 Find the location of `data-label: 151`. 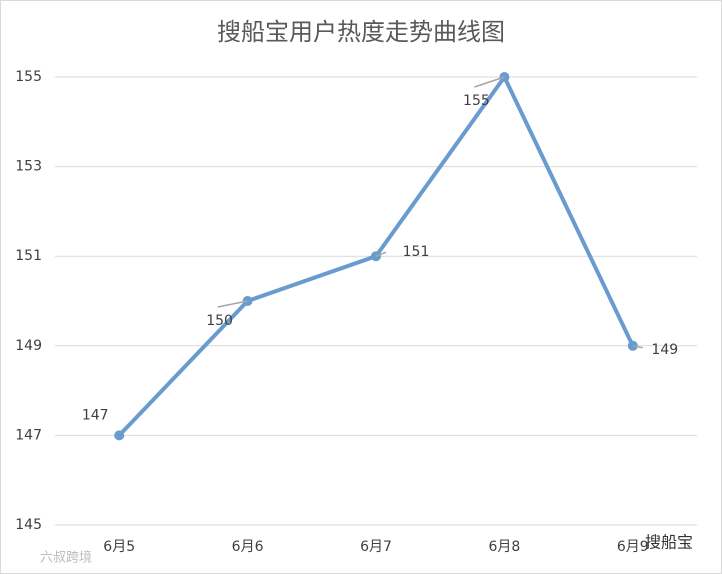

data-label: 151 is located at coordinates (416, 252).